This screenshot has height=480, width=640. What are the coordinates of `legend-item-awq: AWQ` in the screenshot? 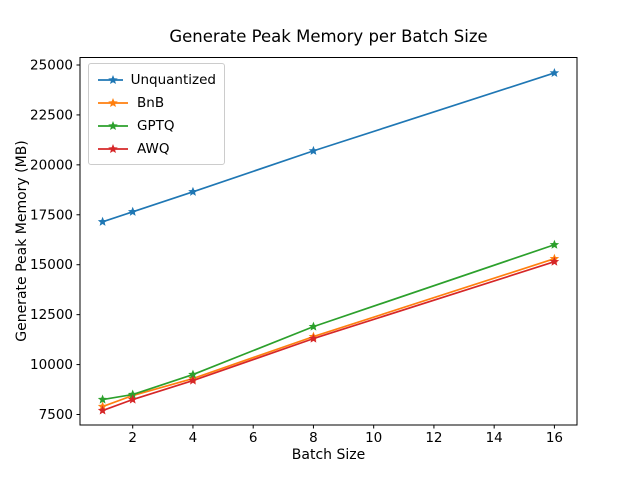 It's located at (156, 148).